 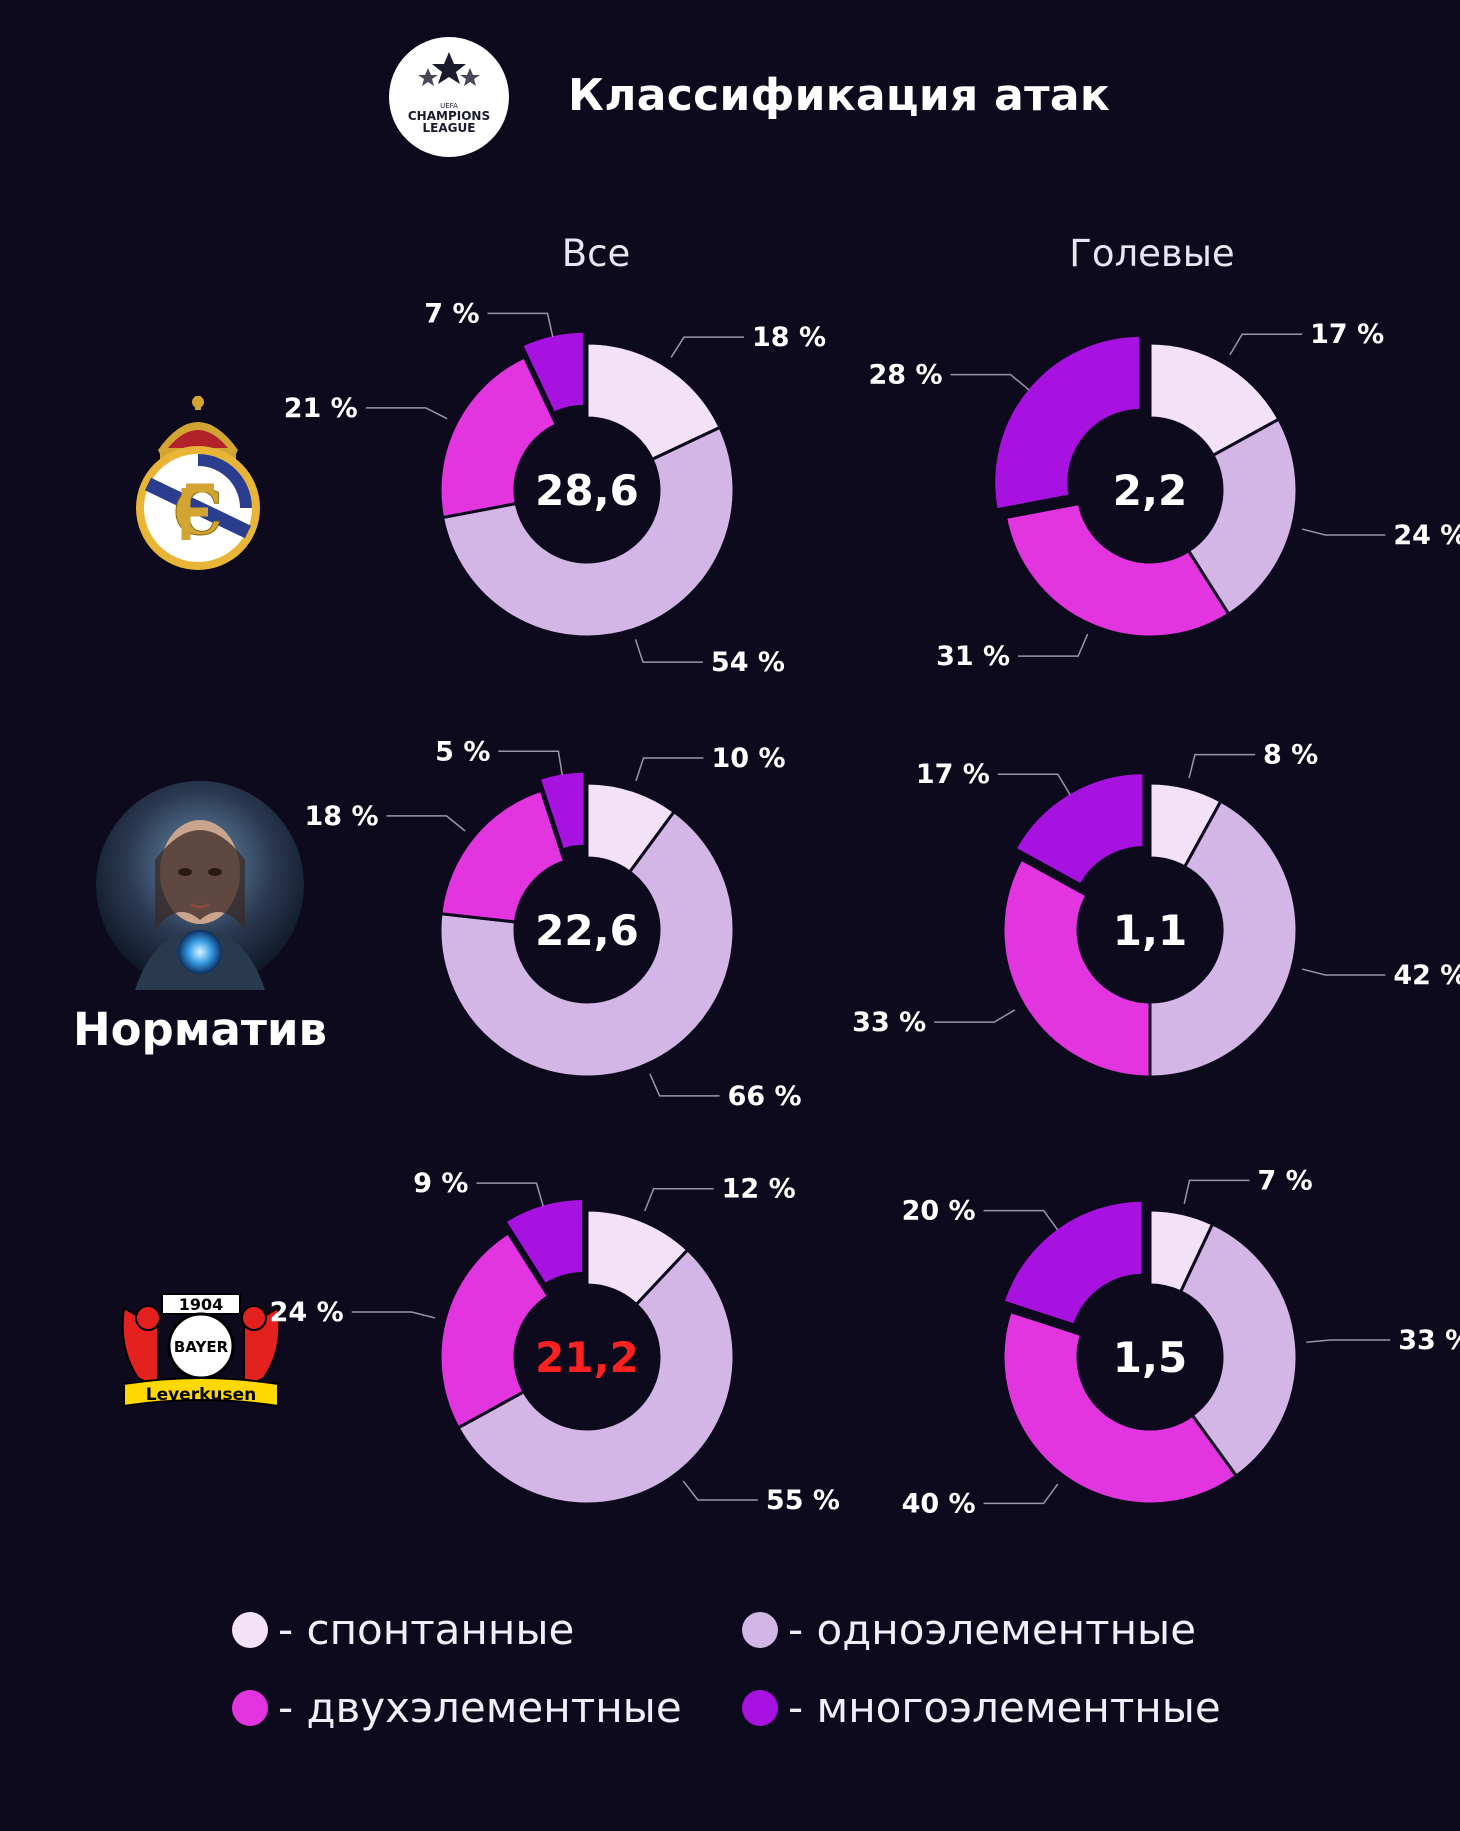 I want to click on column-header-goals: Голевые, so click(x=1152, y=253).